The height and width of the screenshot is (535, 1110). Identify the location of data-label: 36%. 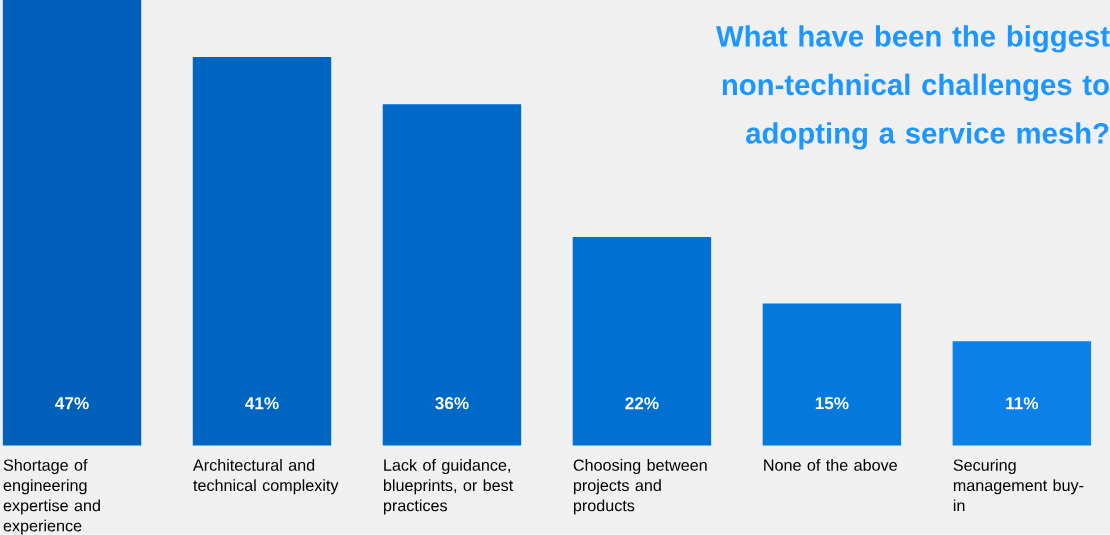
(452, 403).